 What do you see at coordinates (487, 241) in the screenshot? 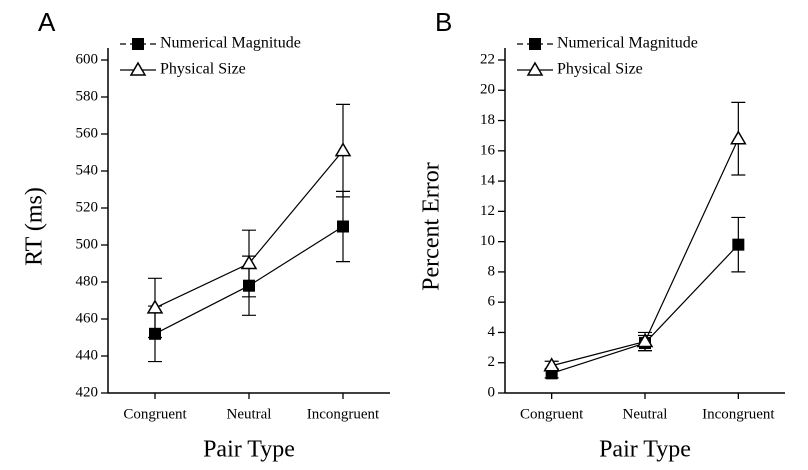
I see `y-tick-label: 10` at bounding box center [487, 241].